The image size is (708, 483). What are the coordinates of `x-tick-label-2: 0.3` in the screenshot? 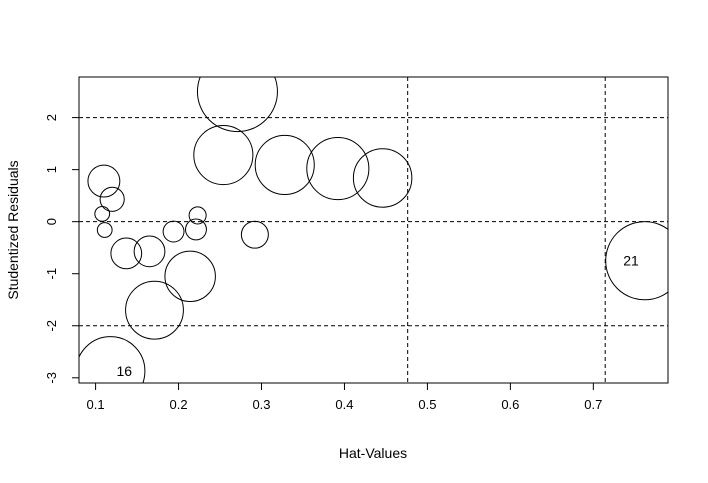 It's located at (261, 404).